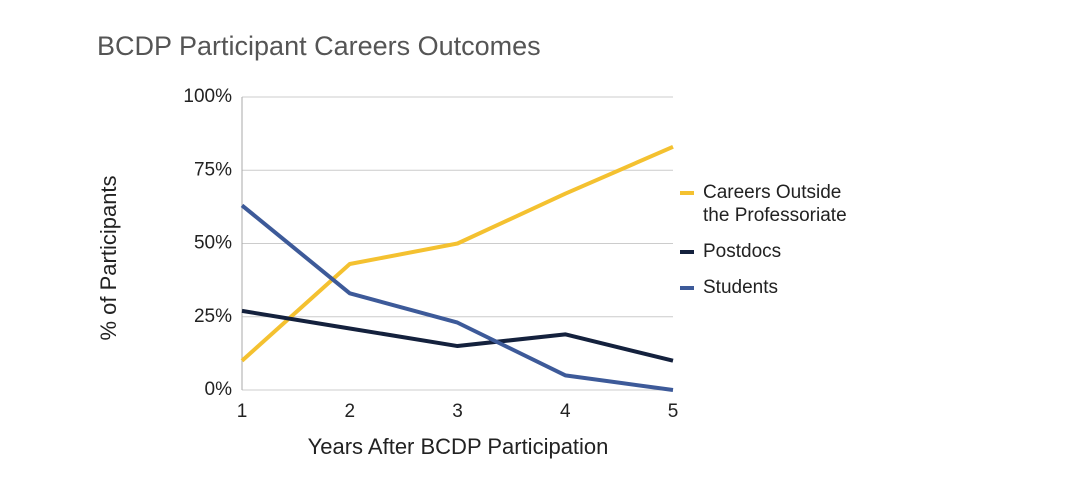  Describe the element at coordinates (775, 204) in the screenshot. I see `legend-label: Careers Outside the Professoriate` at that location.